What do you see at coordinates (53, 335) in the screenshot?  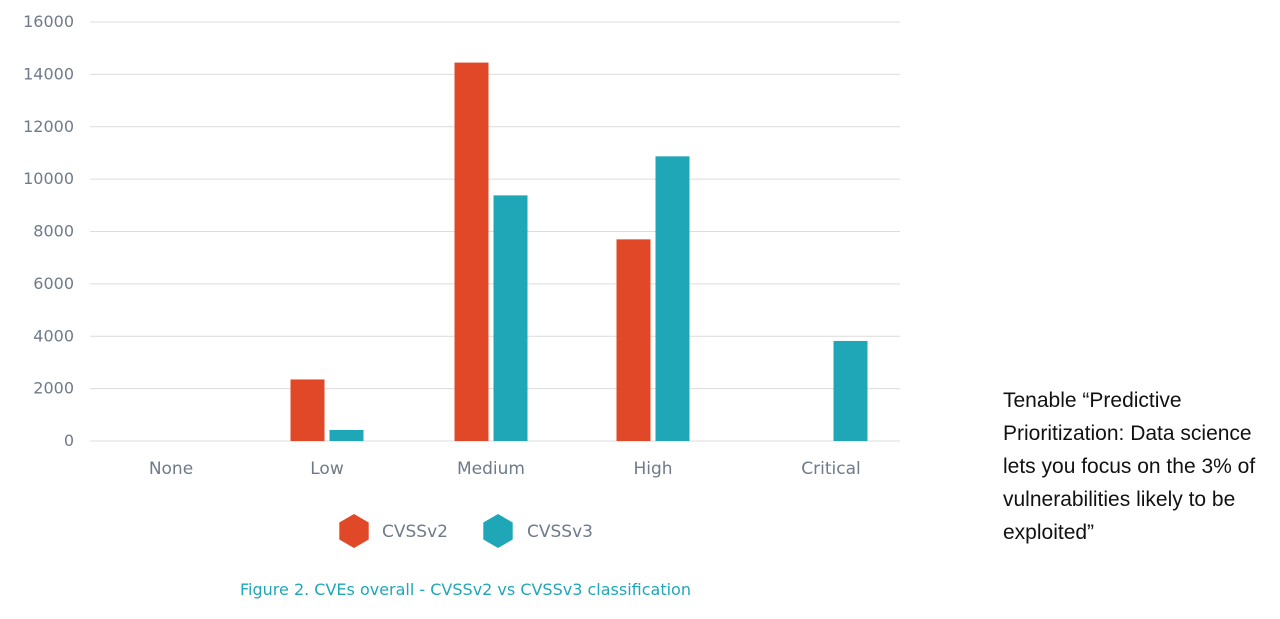 I see `y-tick-label: 4000` at bounding box center [53, 335].